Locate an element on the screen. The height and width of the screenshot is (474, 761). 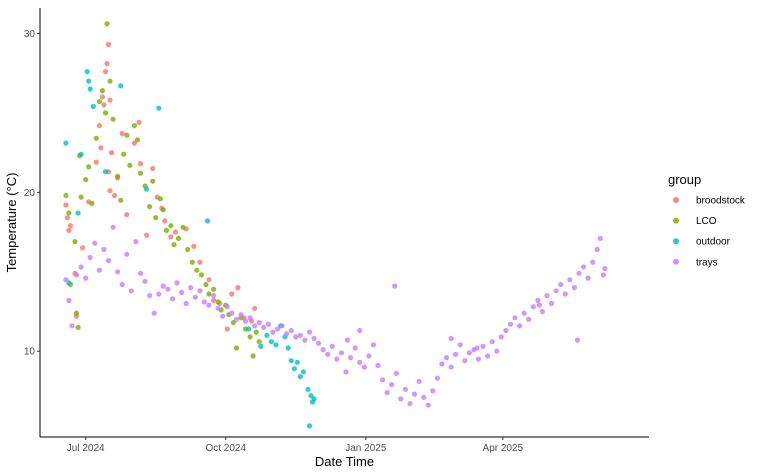
x-tick-label: Oct 2024 is located at coordinates (225, 448).